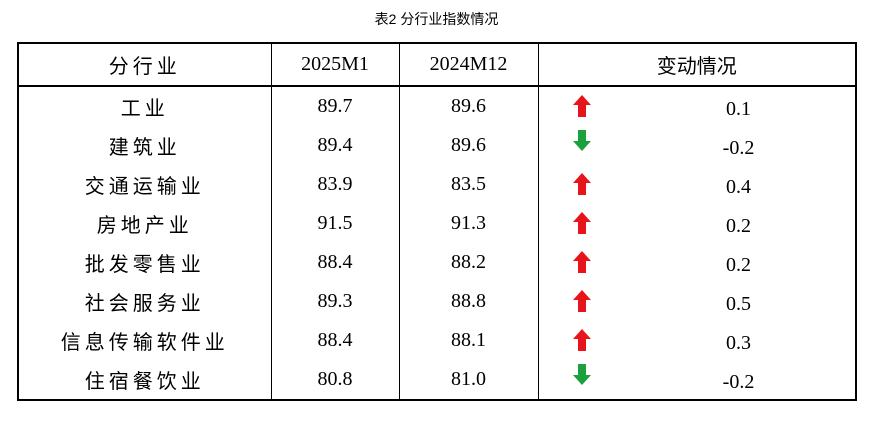 Image resolution: width=873 pixels, height=429 pixels. I want to click on value-cell: 83.5, so click(468, 184).